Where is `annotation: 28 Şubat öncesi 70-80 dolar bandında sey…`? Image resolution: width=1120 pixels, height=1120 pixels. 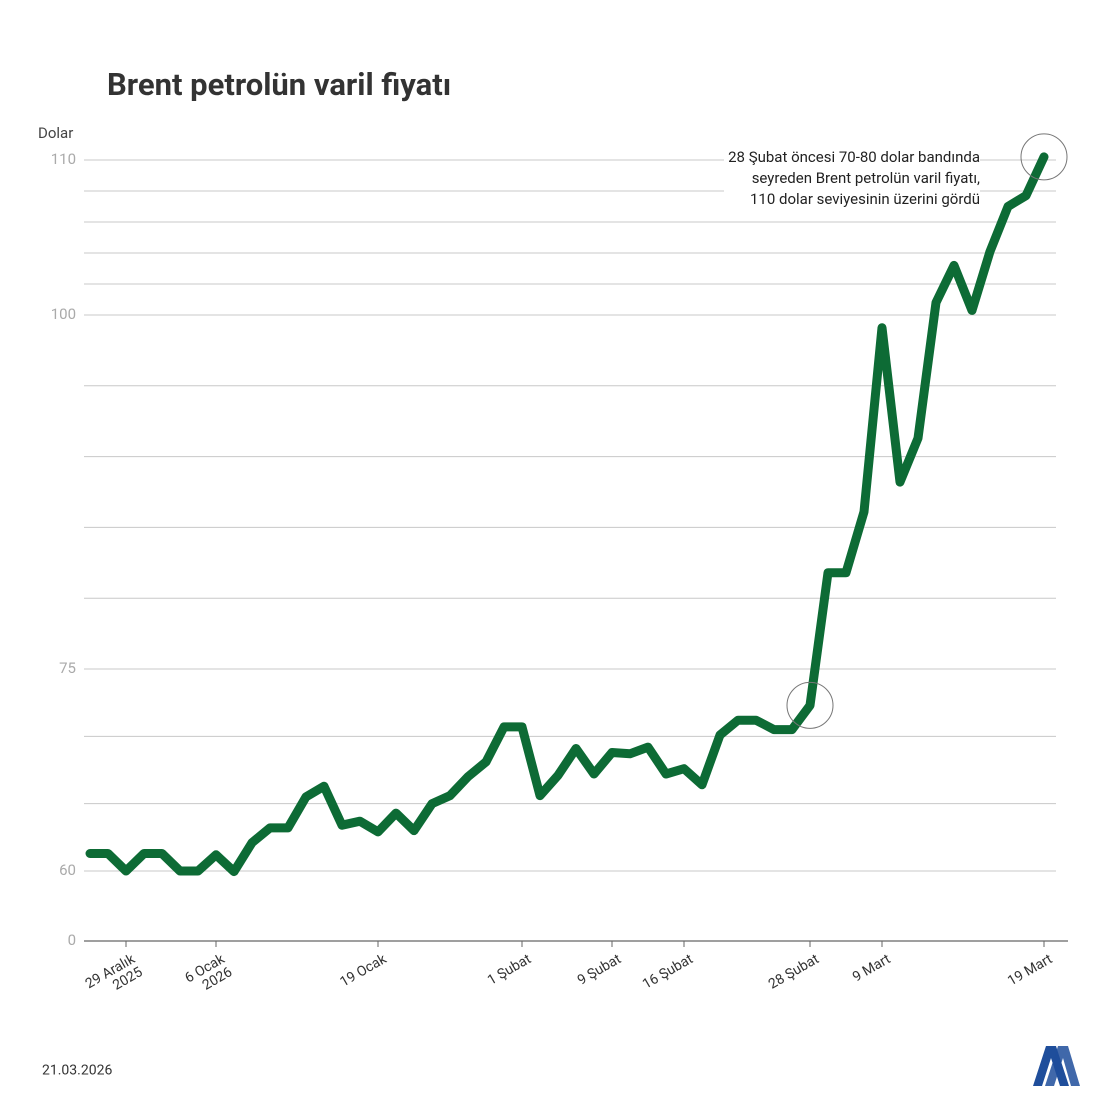 annotation: 28 Şubat öncesi 70-80 dolar bandında sey… is located at coordinates (852, 178).